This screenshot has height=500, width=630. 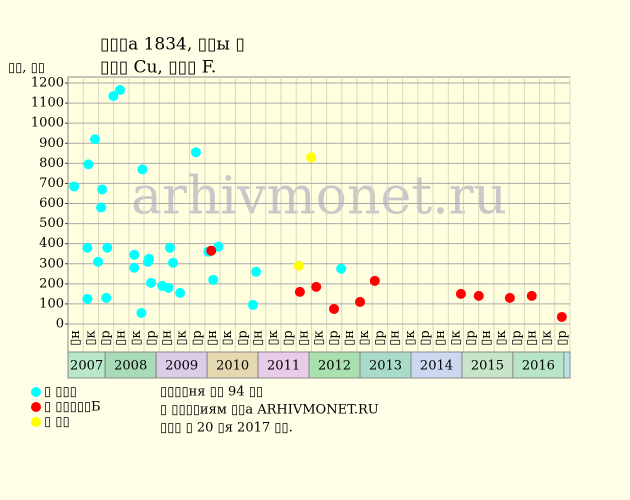 I want to click on y-tick-label: 900, so click(x=51, y=143).